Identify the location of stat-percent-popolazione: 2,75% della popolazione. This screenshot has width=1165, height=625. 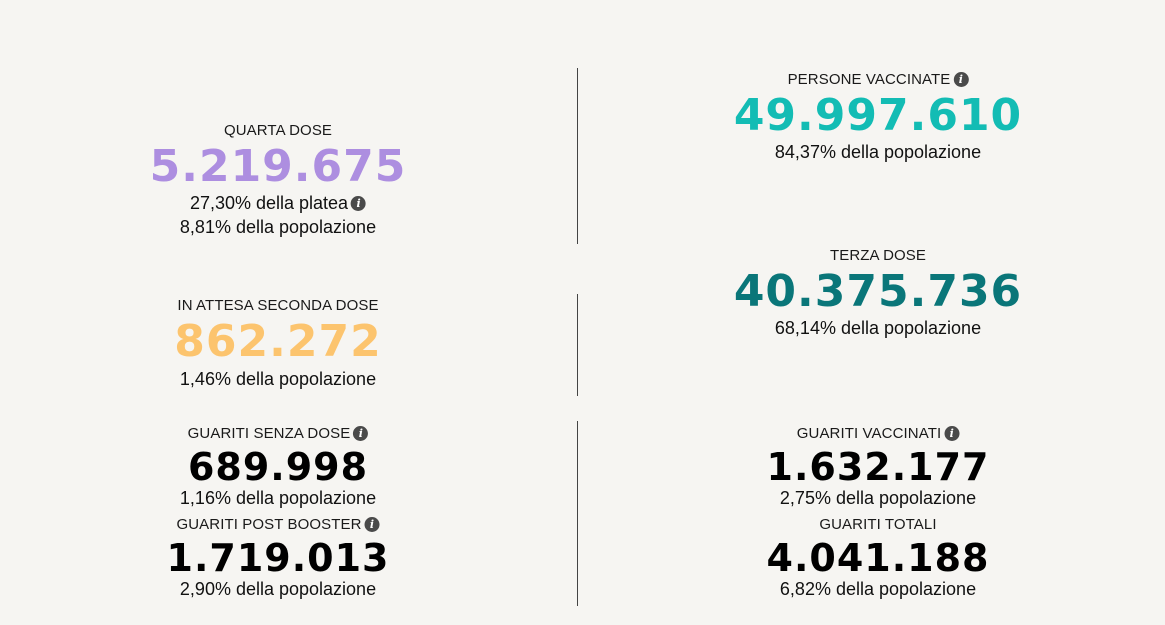
(878, 498).